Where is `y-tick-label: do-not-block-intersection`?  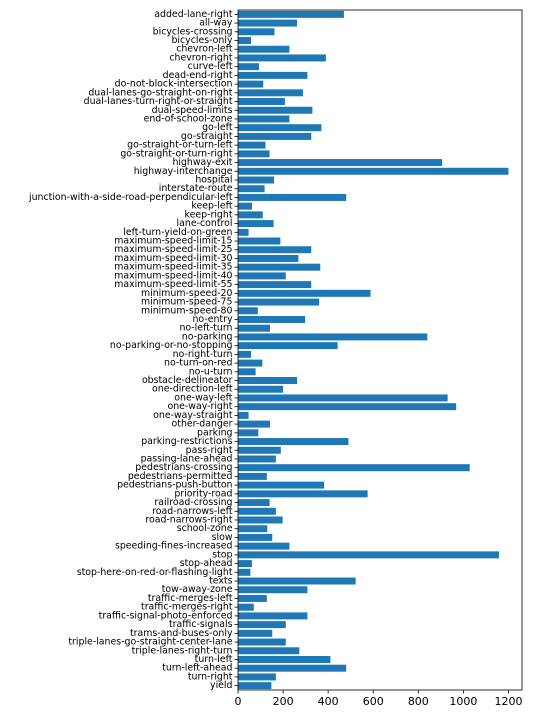 y-tick-label: do-not-block-intersection is located at coordinates (174, 84).